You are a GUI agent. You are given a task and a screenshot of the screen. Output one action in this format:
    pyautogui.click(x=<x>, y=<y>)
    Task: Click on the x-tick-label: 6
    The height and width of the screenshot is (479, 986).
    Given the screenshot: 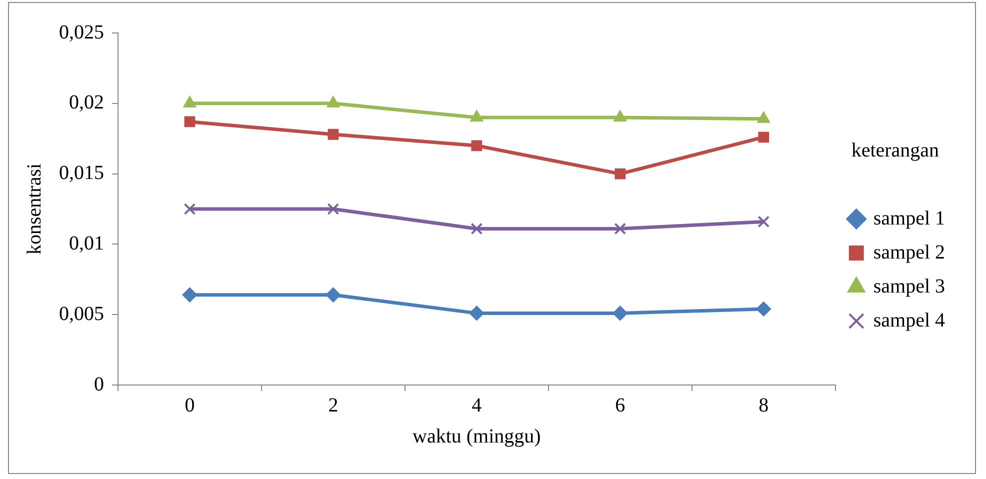 What is the action you would take?
    pyautogui.click(x=620, y=405)
    